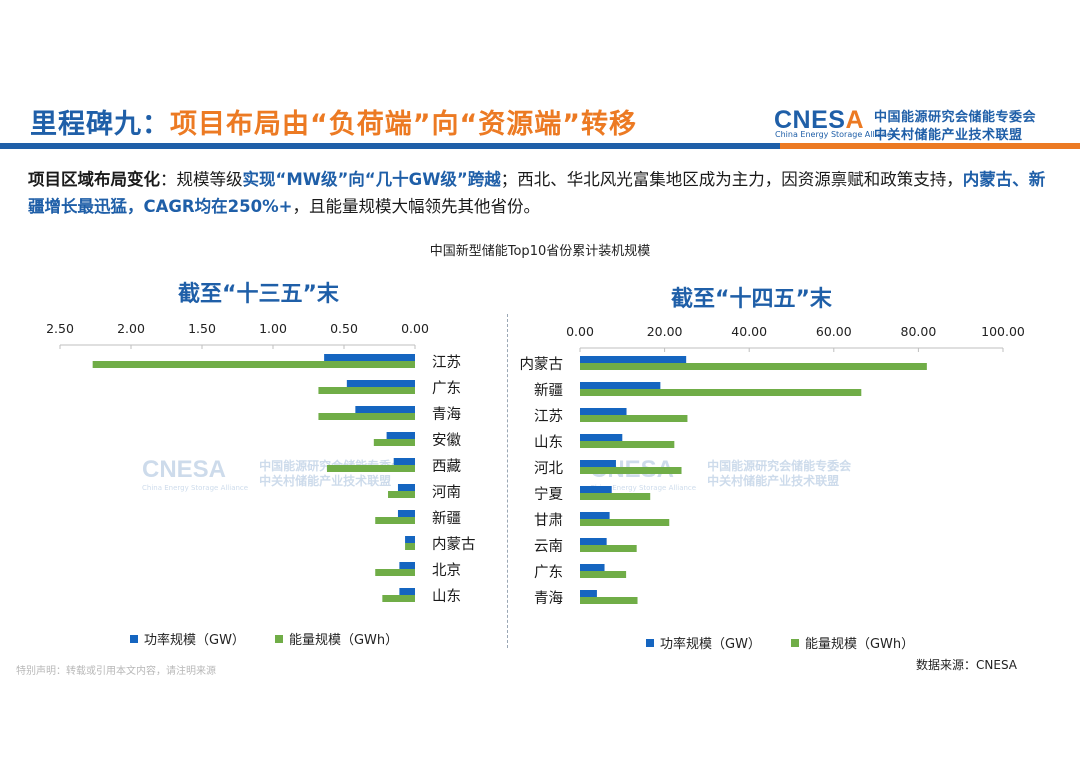 The width and height of the screenshot is (1080, 764). What do you see at coordinates (60, 328) in the screenshot?
I see `x-tick-label: 2.50` at bounding box center [60, 328].